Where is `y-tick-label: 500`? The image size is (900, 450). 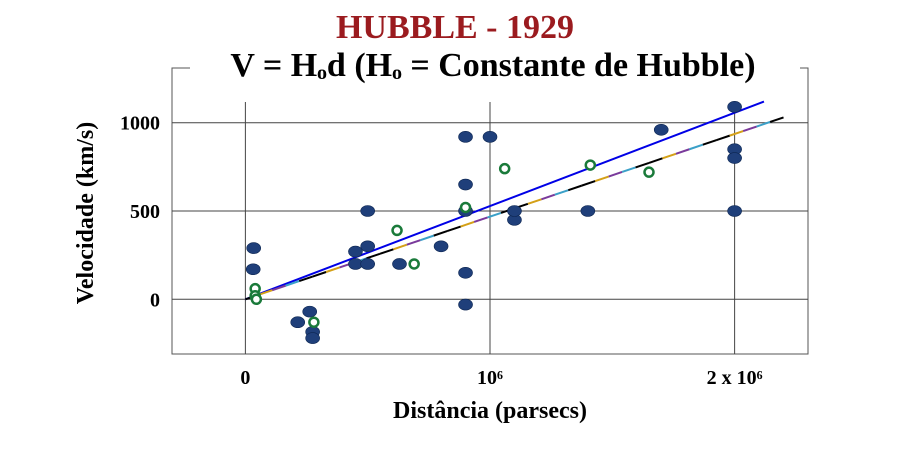 y-tick-label: 500 is located at coordinates (145, 212).